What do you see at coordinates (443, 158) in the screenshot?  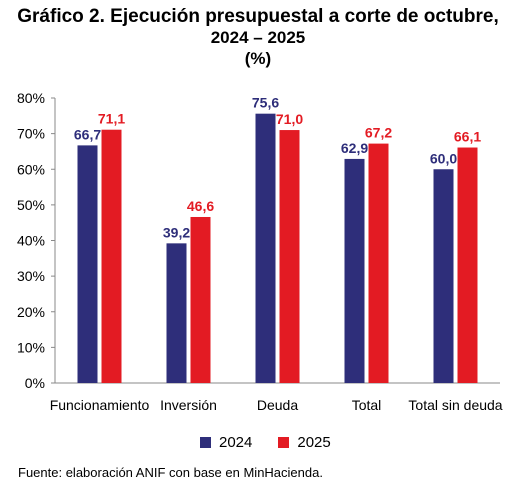 I see `data-label-2024: 60,0` at bounding box center [443, 158].